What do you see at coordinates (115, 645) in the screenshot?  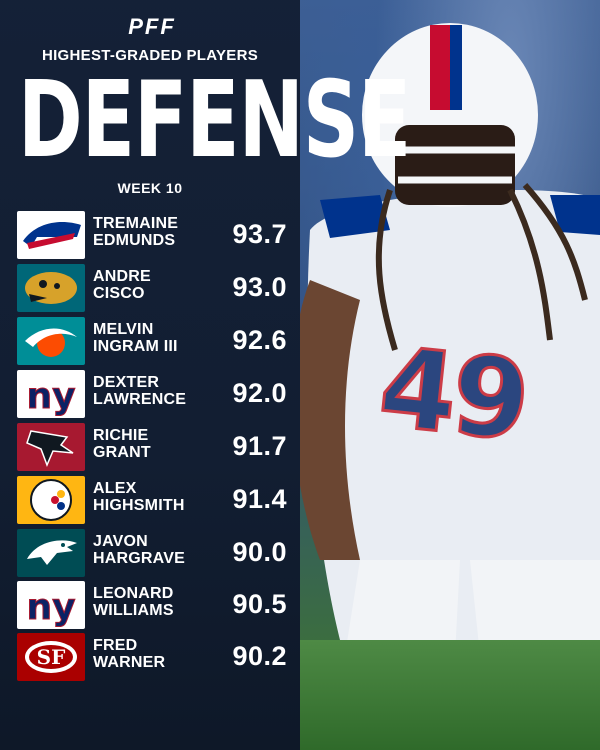 I see `player-first-name: FRED` at bounding box center [115, 645].